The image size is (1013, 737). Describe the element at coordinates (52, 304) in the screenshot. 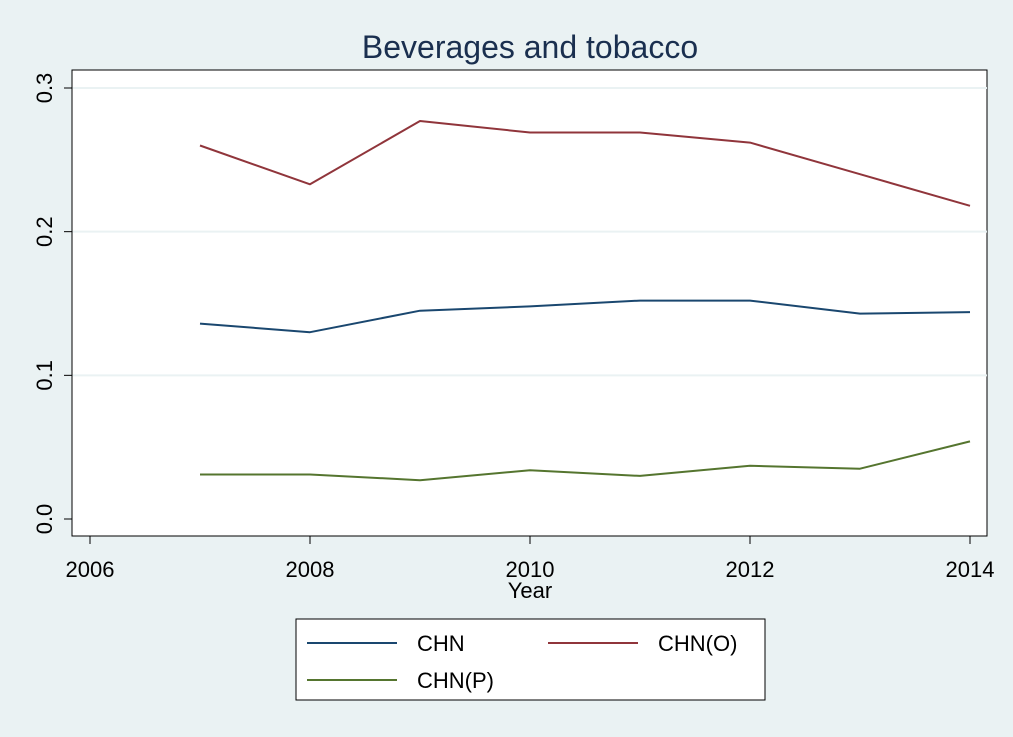

I see `y-axis-ticks: 0.0 0.1 0.2 0.3` at that location.